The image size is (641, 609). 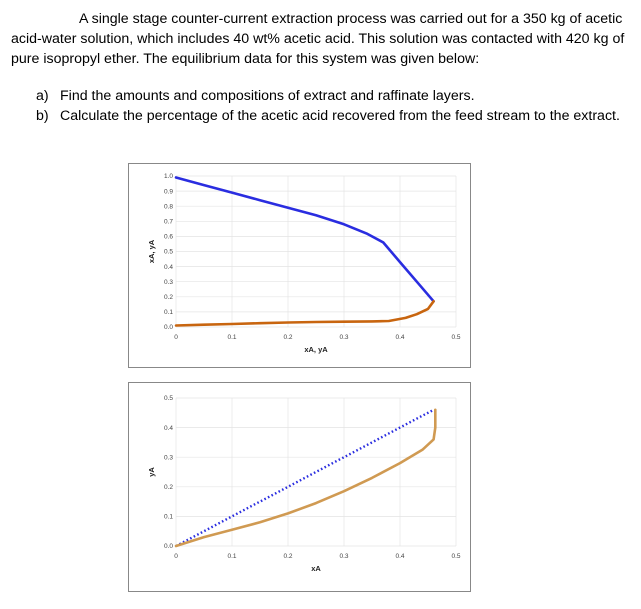 I want to click on chart2-y-tick-label: 0.4, so click(x=168, y=428).